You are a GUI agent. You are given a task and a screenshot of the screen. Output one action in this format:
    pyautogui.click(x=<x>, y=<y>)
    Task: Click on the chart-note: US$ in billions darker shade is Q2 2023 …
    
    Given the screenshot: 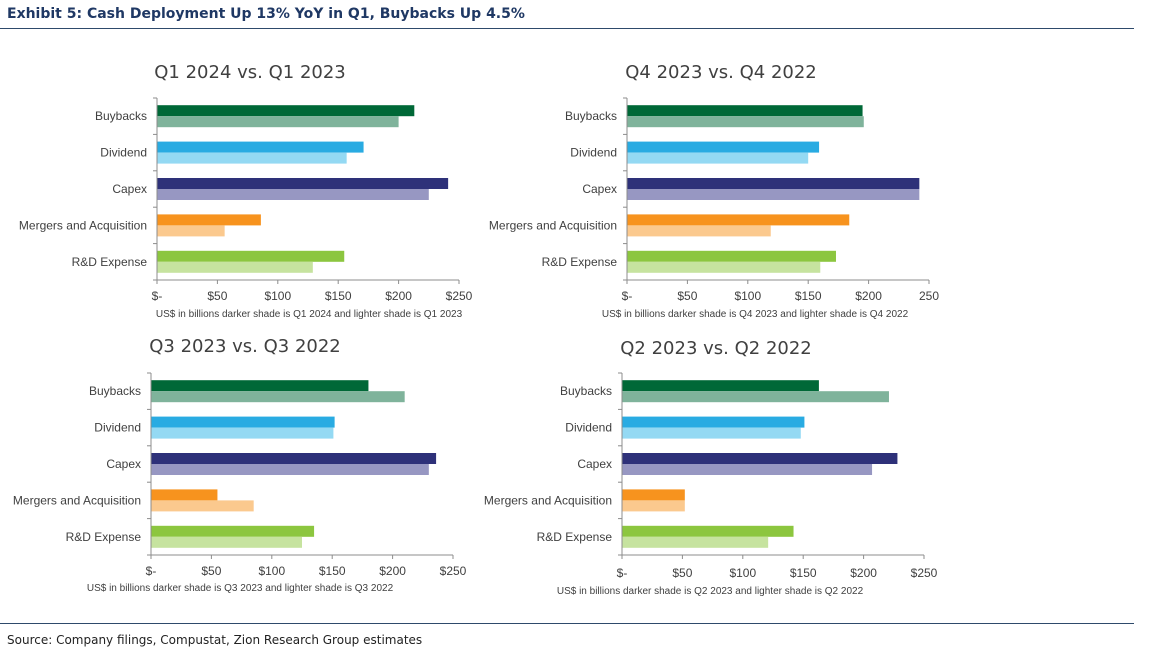 What is the action you would take?
    pyautogui.click(x=710, y=591)
    